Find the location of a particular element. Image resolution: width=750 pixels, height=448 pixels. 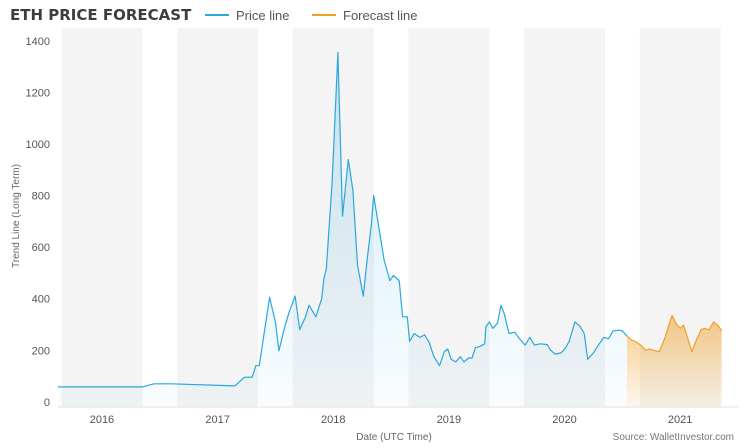

x-tick-label: 2019 is located at coordinates (449, 420).